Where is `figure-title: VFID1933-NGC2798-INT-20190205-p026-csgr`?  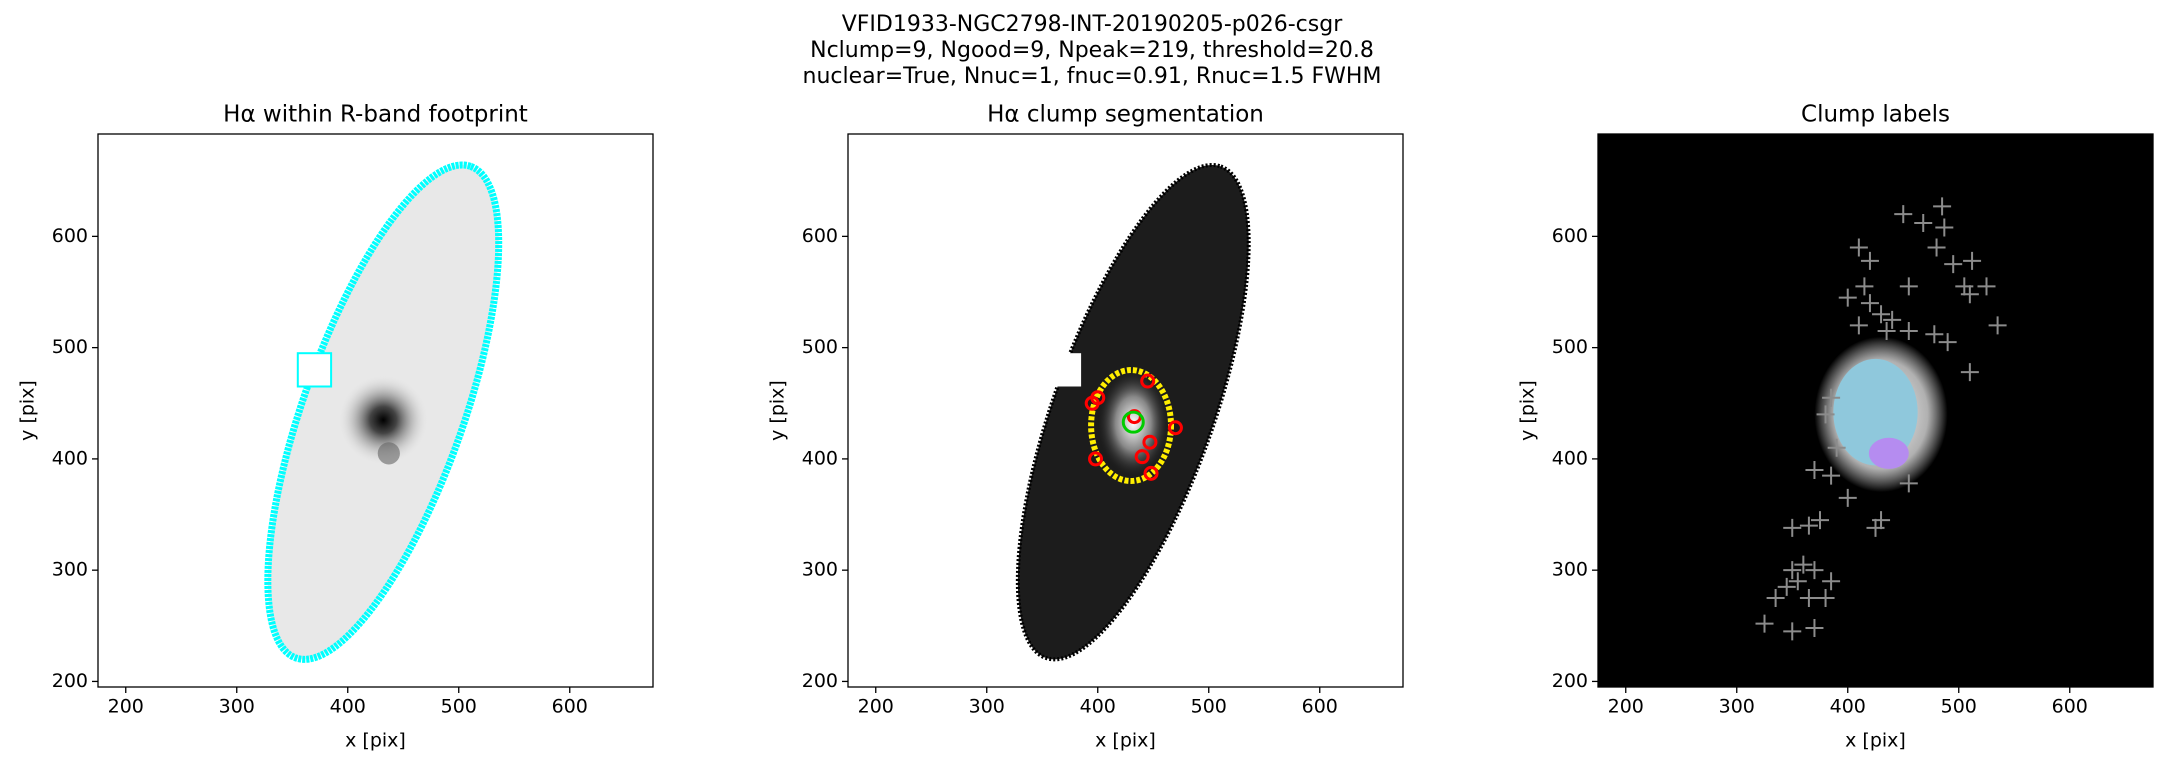
figure-title: VFID1933-NGC2798-INT-20190205-p026-csgr is located at coordinates (1092, 24).